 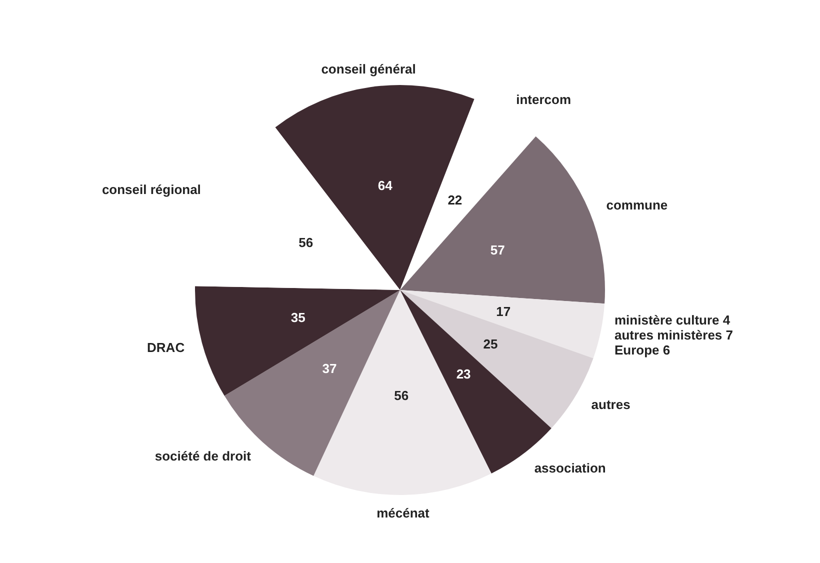 I want to click on data-label: 64, so click(x=386, y=186).